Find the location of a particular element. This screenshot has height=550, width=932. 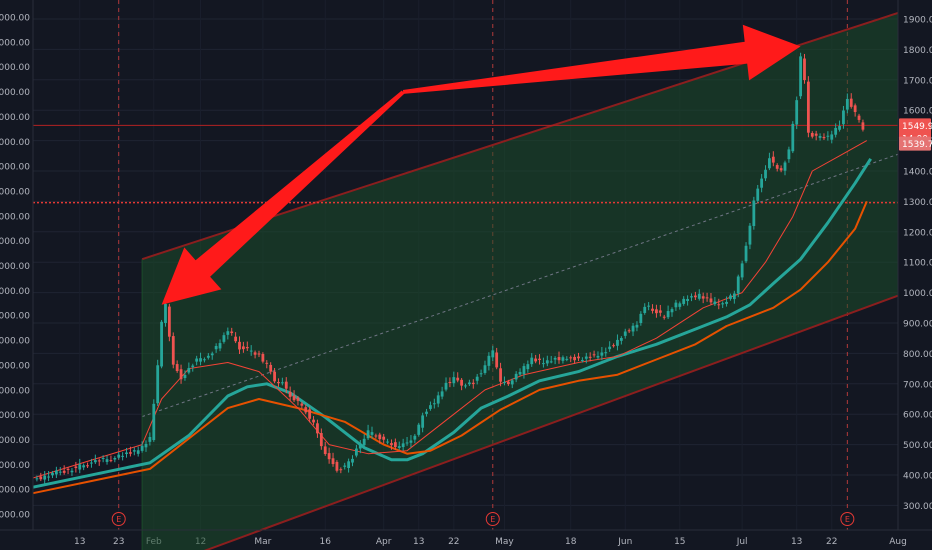

x-axis-tick: 16 is located at coordinates (326, 542).